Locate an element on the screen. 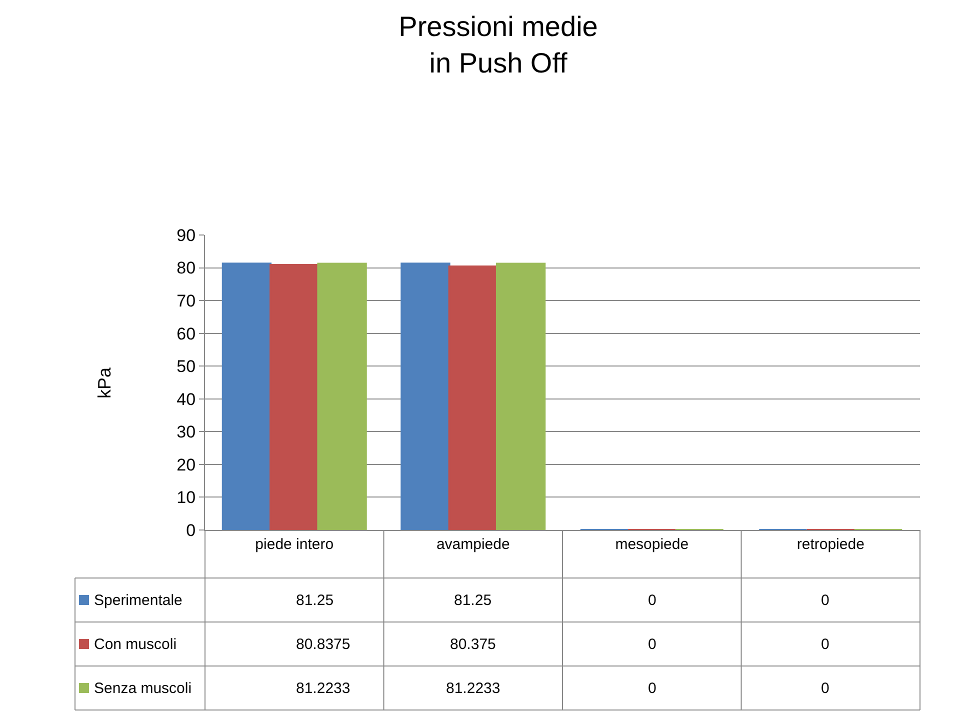 The width and height of the screenshot is (977, 720). y-tick-label: 70 is located at coordinates (186, 301).